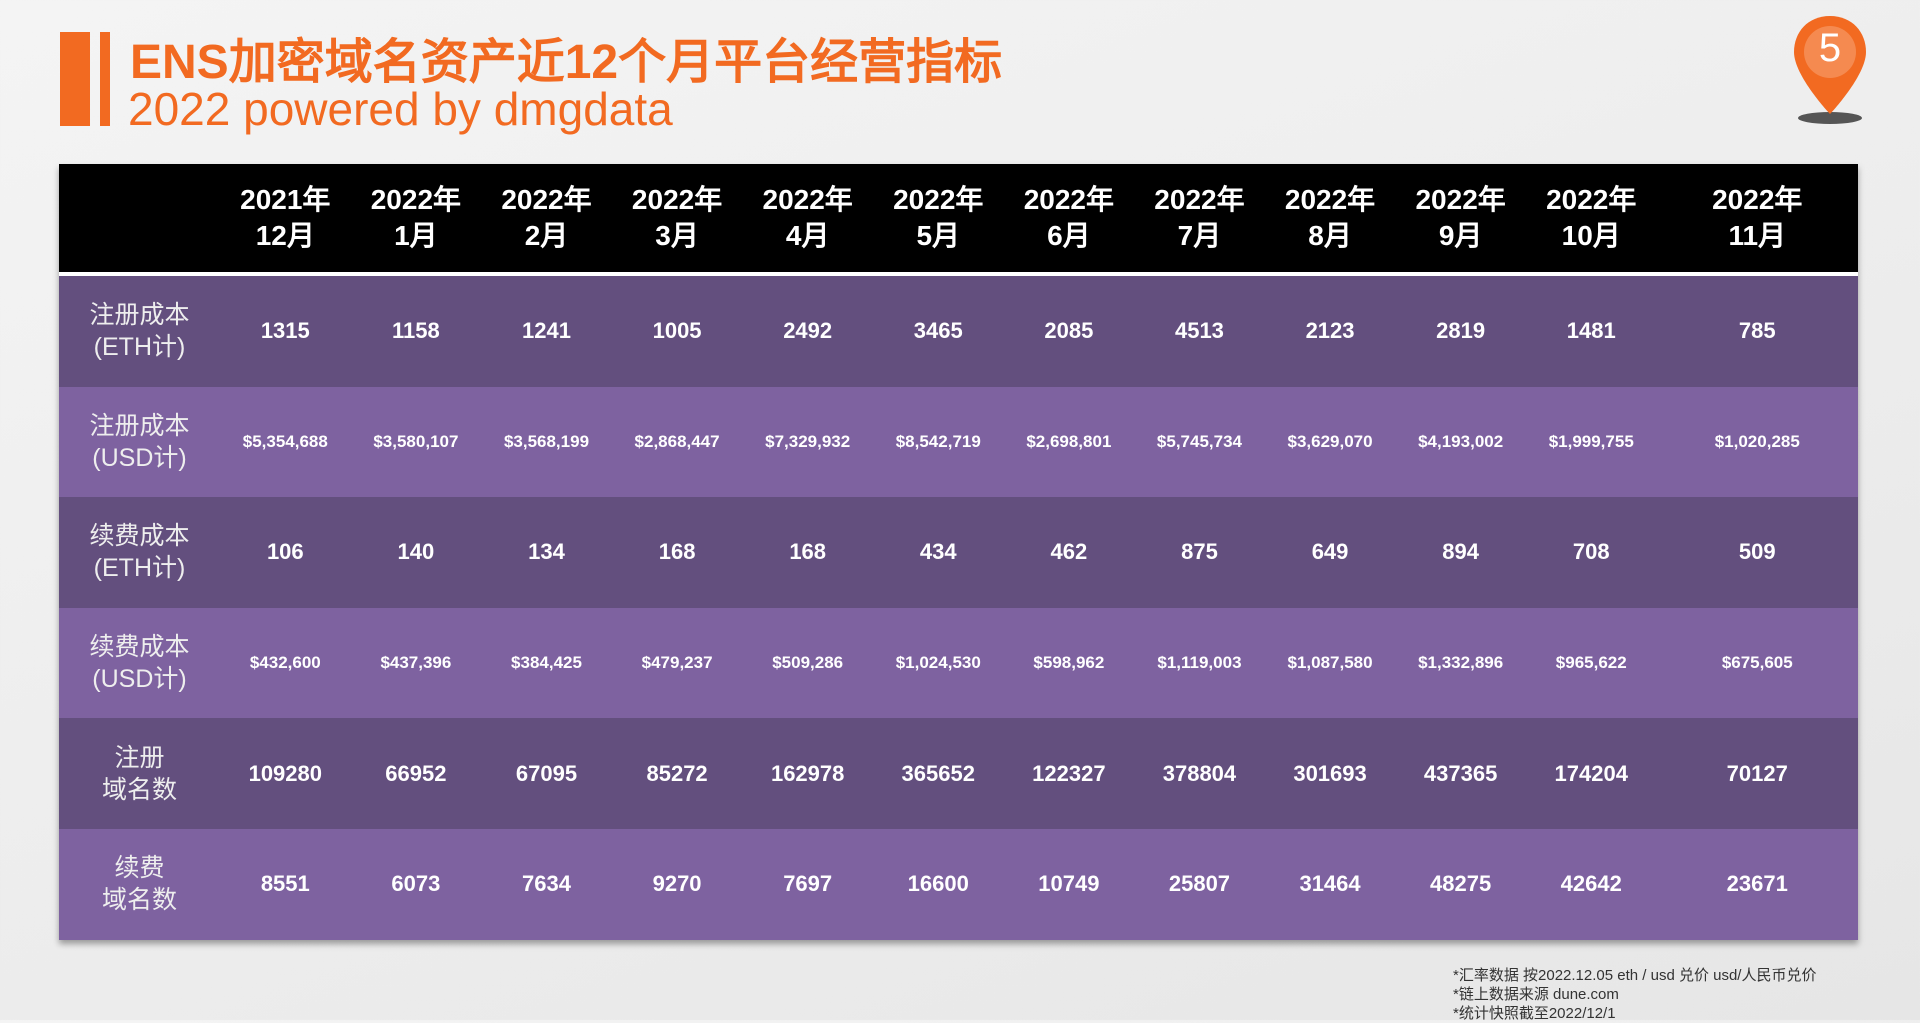 The height and width of the screenshot is (1023, 1920). I want to click on table-cell: 7634, so click(546, 884).